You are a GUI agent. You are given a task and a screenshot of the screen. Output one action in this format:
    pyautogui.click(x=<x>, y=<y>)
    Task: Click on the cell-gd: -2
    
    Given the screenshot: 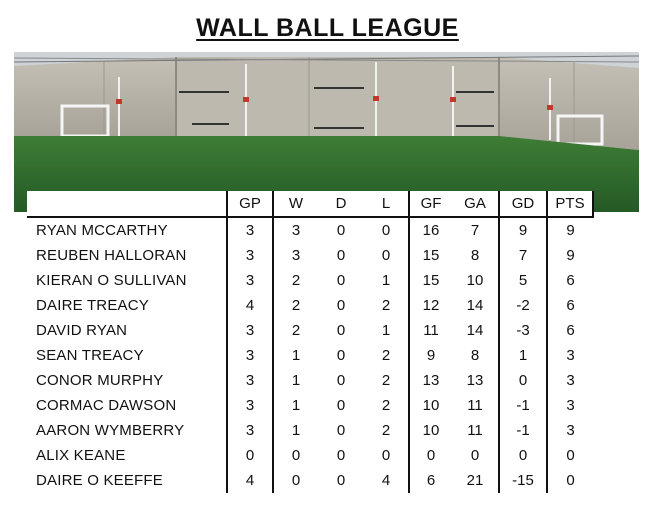 What is the action you would take?
    pyautogui.click(x=522, y=305)
    